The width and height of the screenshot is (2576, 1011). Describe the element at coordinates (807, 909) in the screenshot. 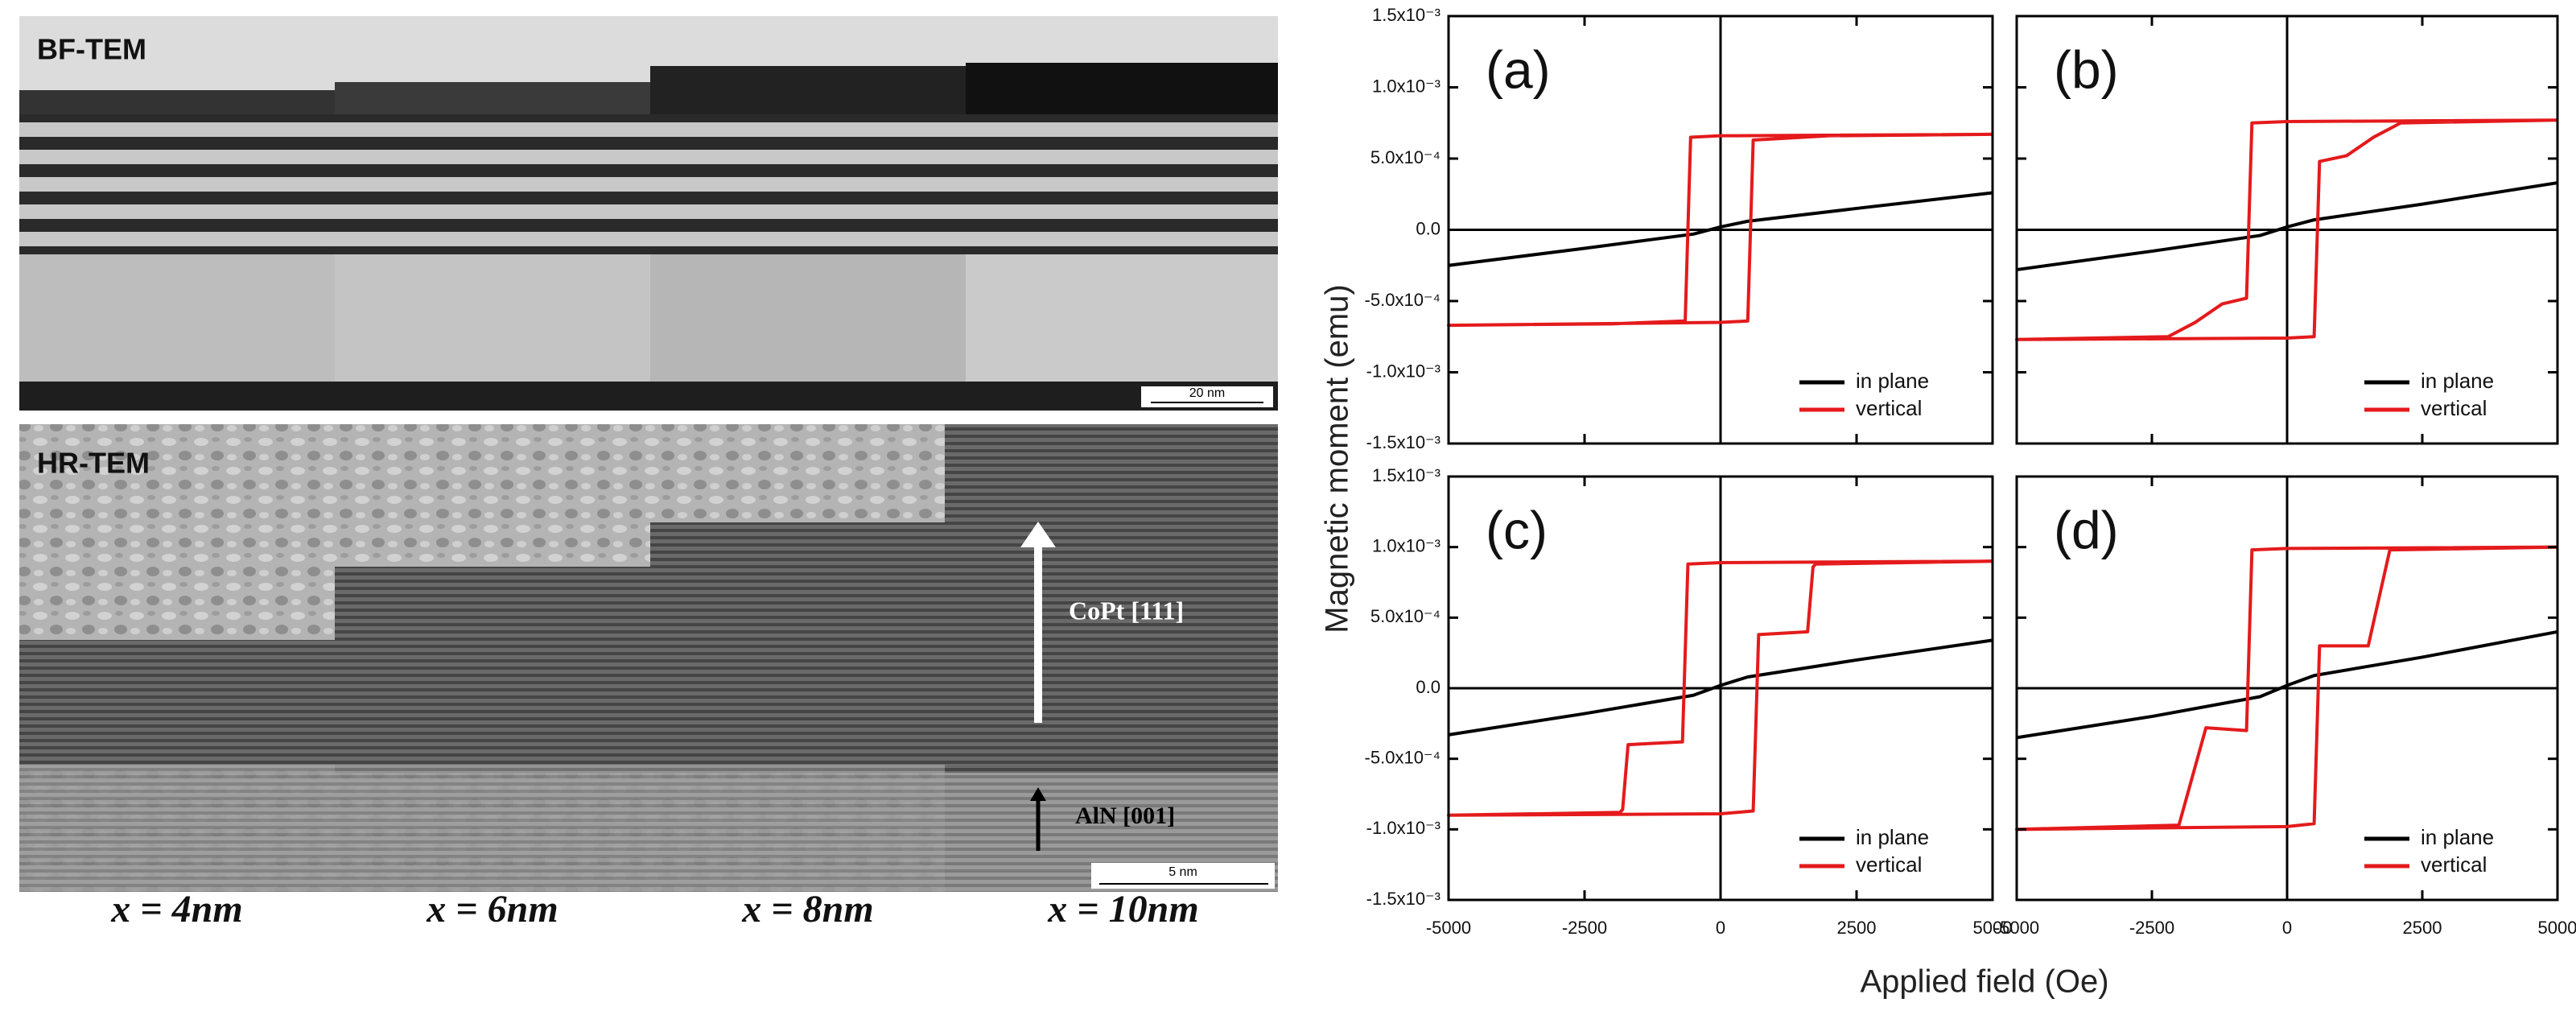

I see `sample-label: x = 8nm` at that location.